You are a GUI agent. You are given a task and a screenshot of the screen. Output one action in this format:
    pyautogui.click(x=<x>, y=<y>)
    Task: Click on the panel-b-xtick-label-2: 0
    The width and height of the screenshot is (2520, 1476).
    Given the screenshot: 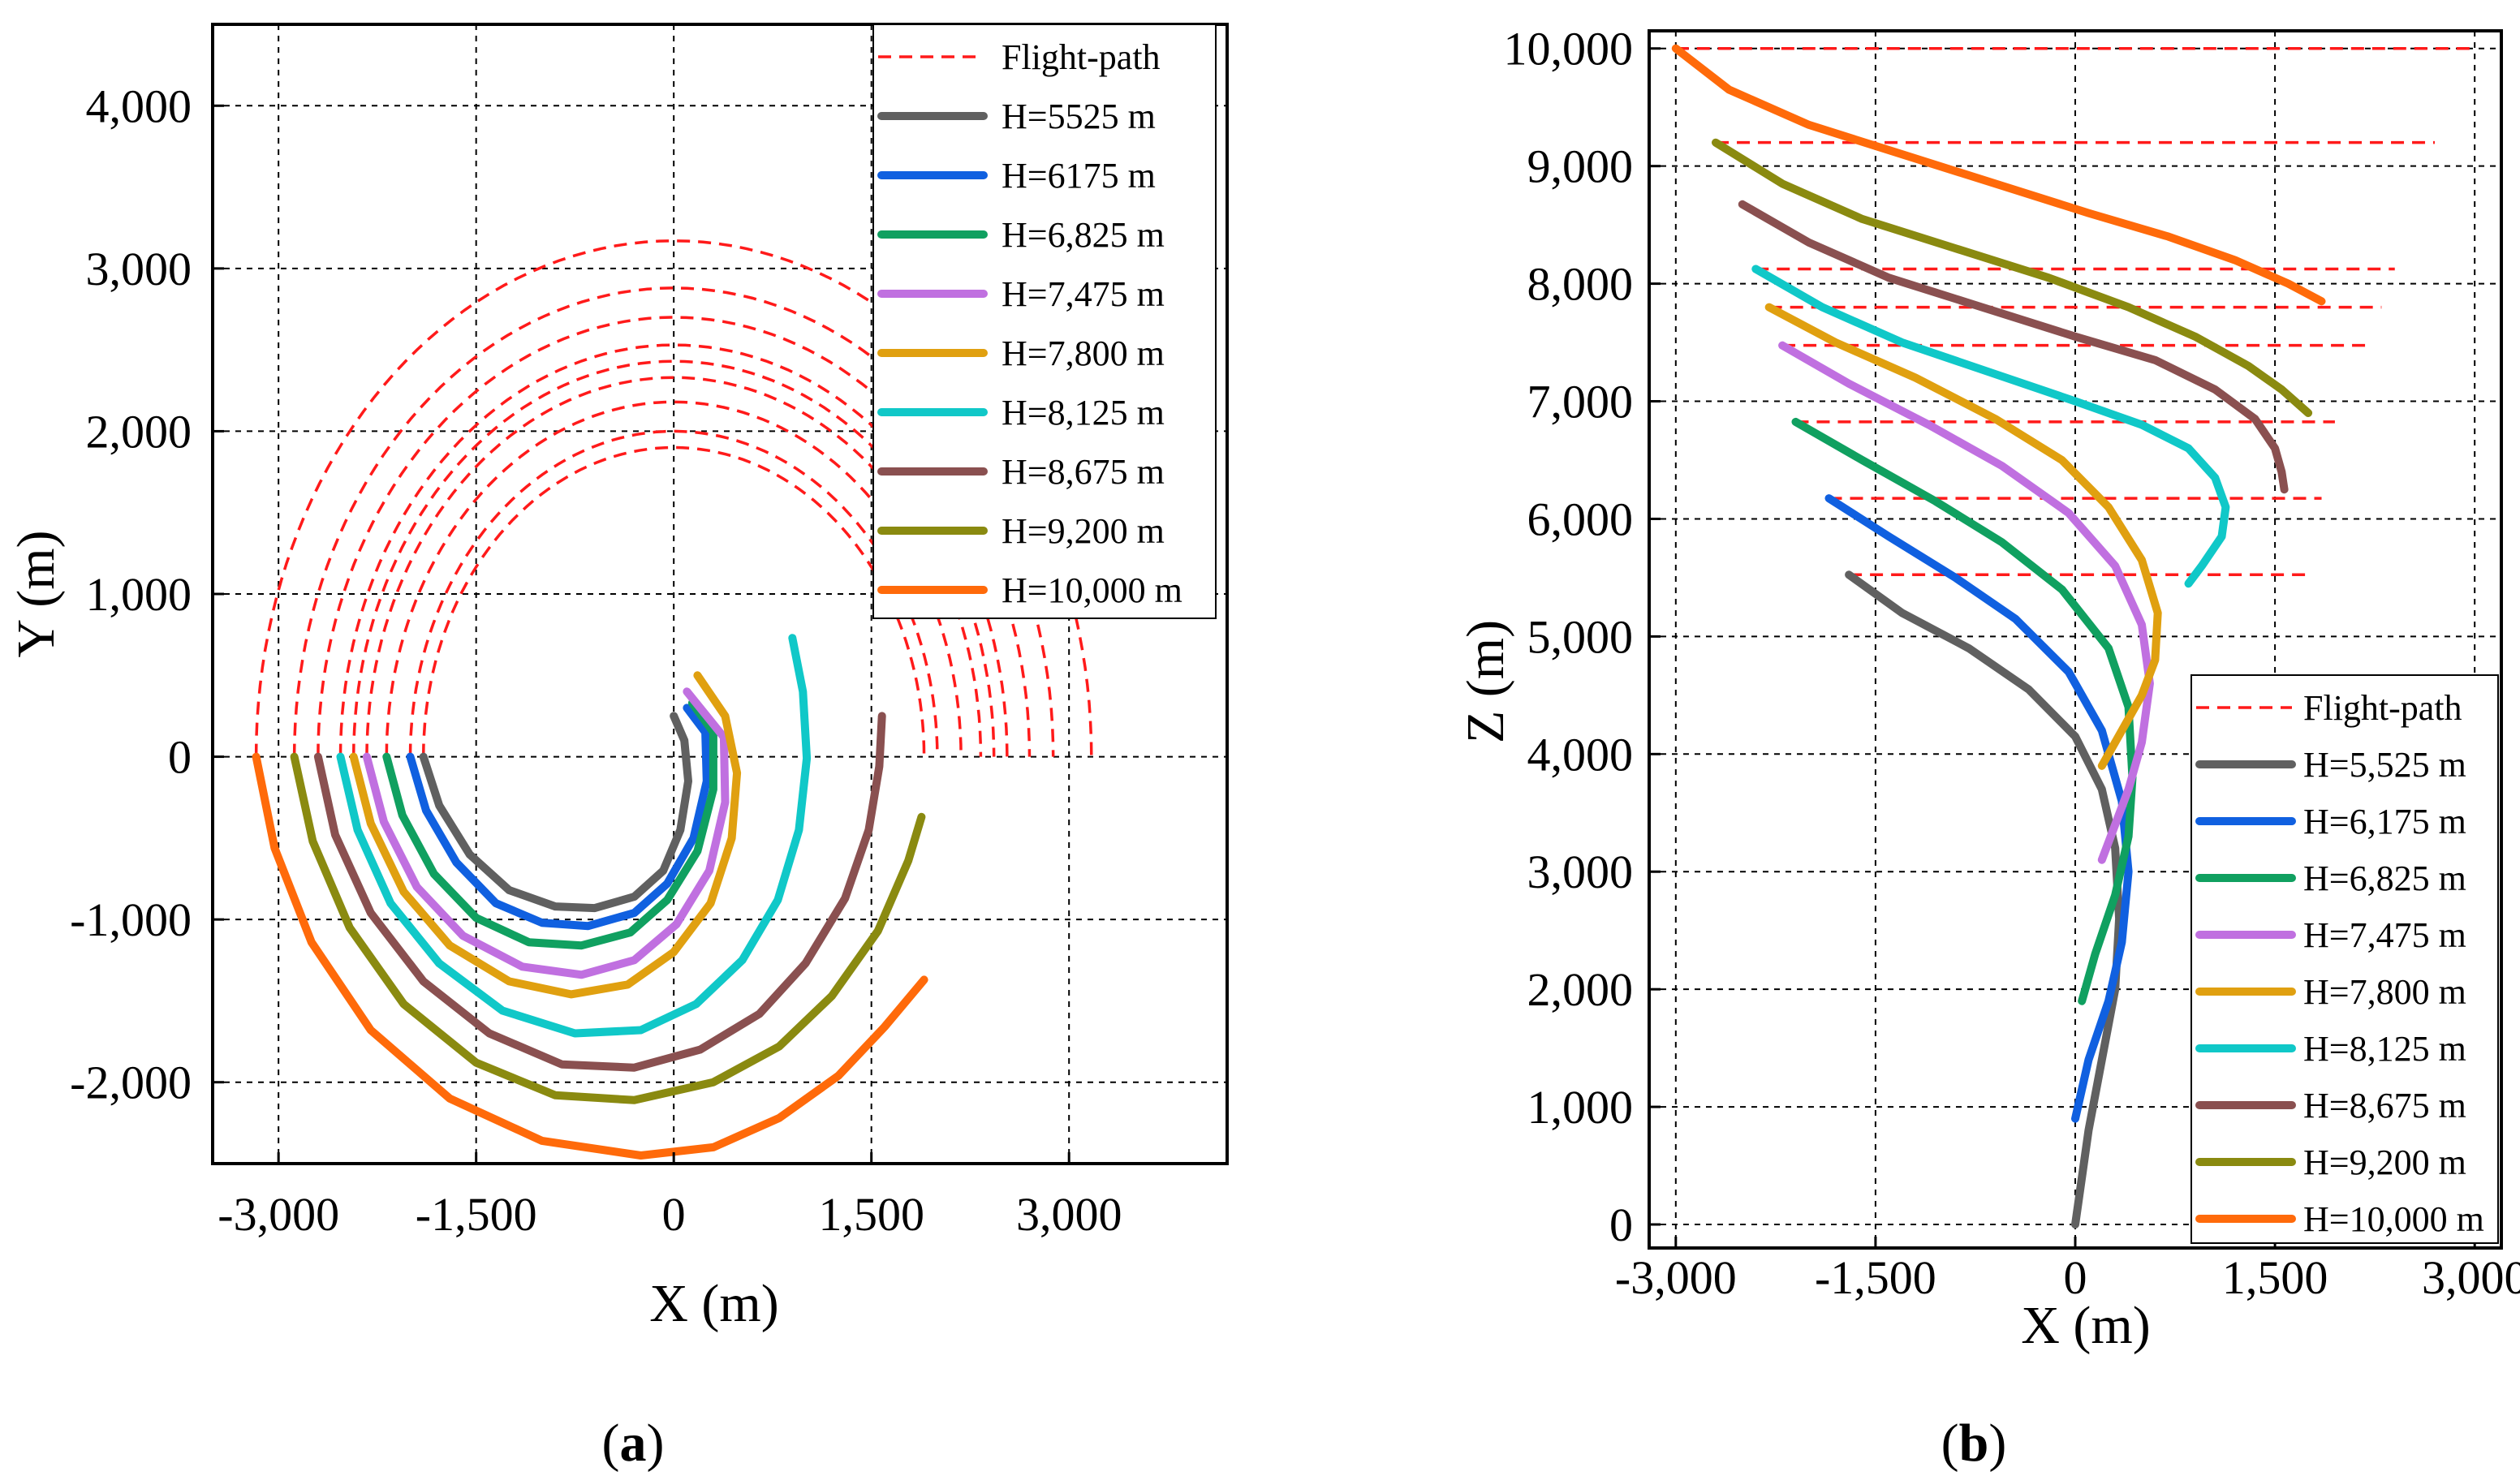 What is the action you would take?
    pyautogui.click(x=2075, y=1277)
    